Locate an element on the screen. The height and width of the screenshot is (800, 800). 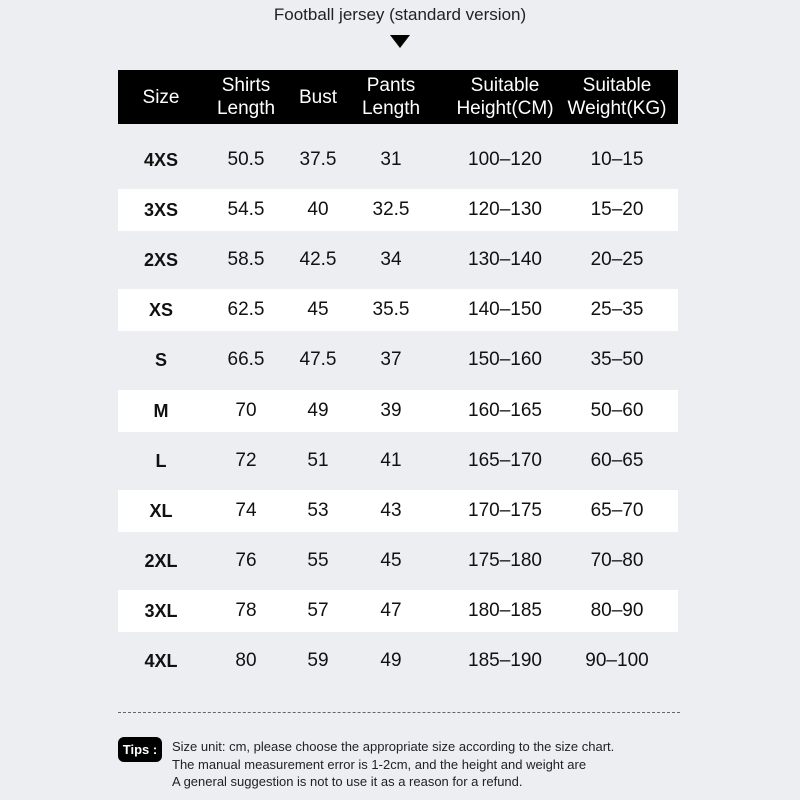
table-cell: 185–190 is located at coordinates (505, 660).